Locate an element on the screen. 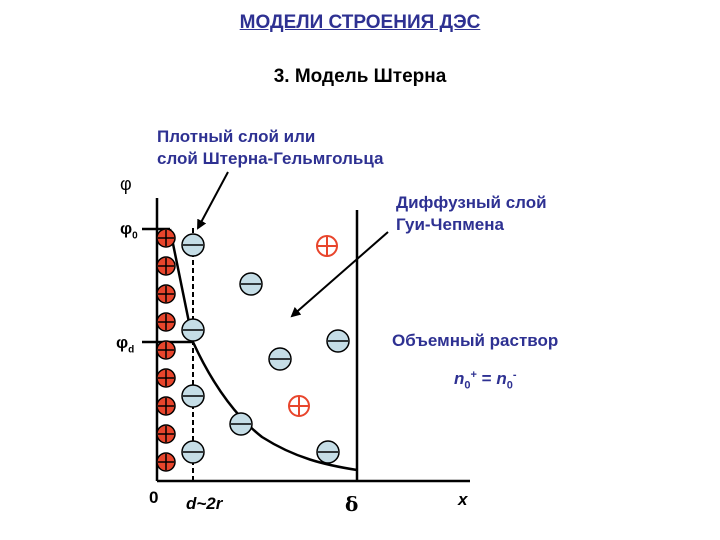  phi0-label: φ0 is located at coordinates (129, 230).